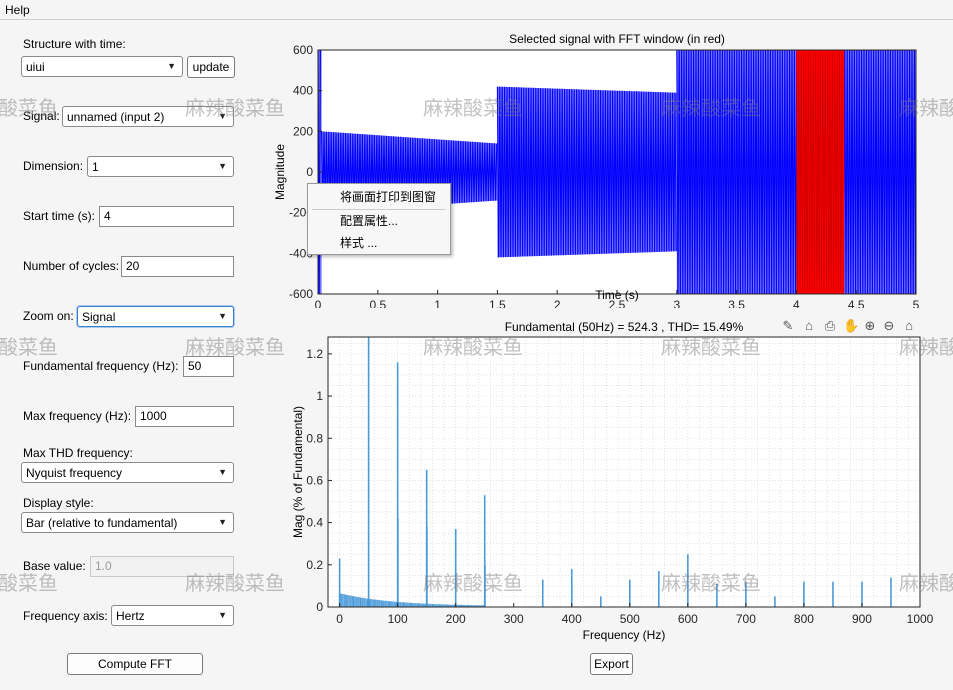 This screenshot has height=690, width=953. Describe the element at coordinates (74, 44) in the screenshot. I see `structure-label: Structure with time:` at that location.